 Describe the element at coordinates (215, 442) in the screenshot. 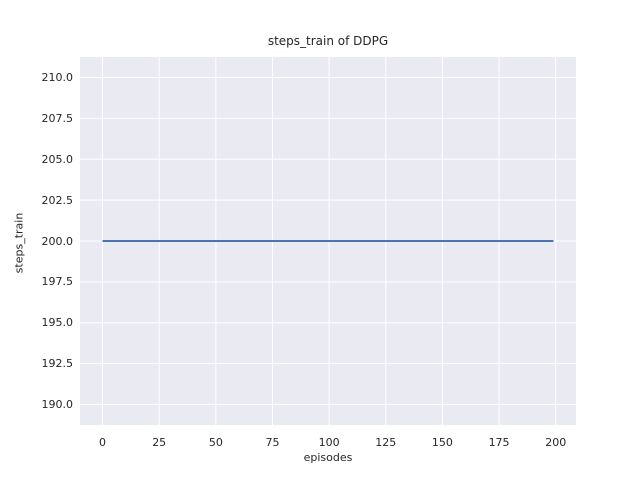

I see `x-tick-label: 50` at that location.